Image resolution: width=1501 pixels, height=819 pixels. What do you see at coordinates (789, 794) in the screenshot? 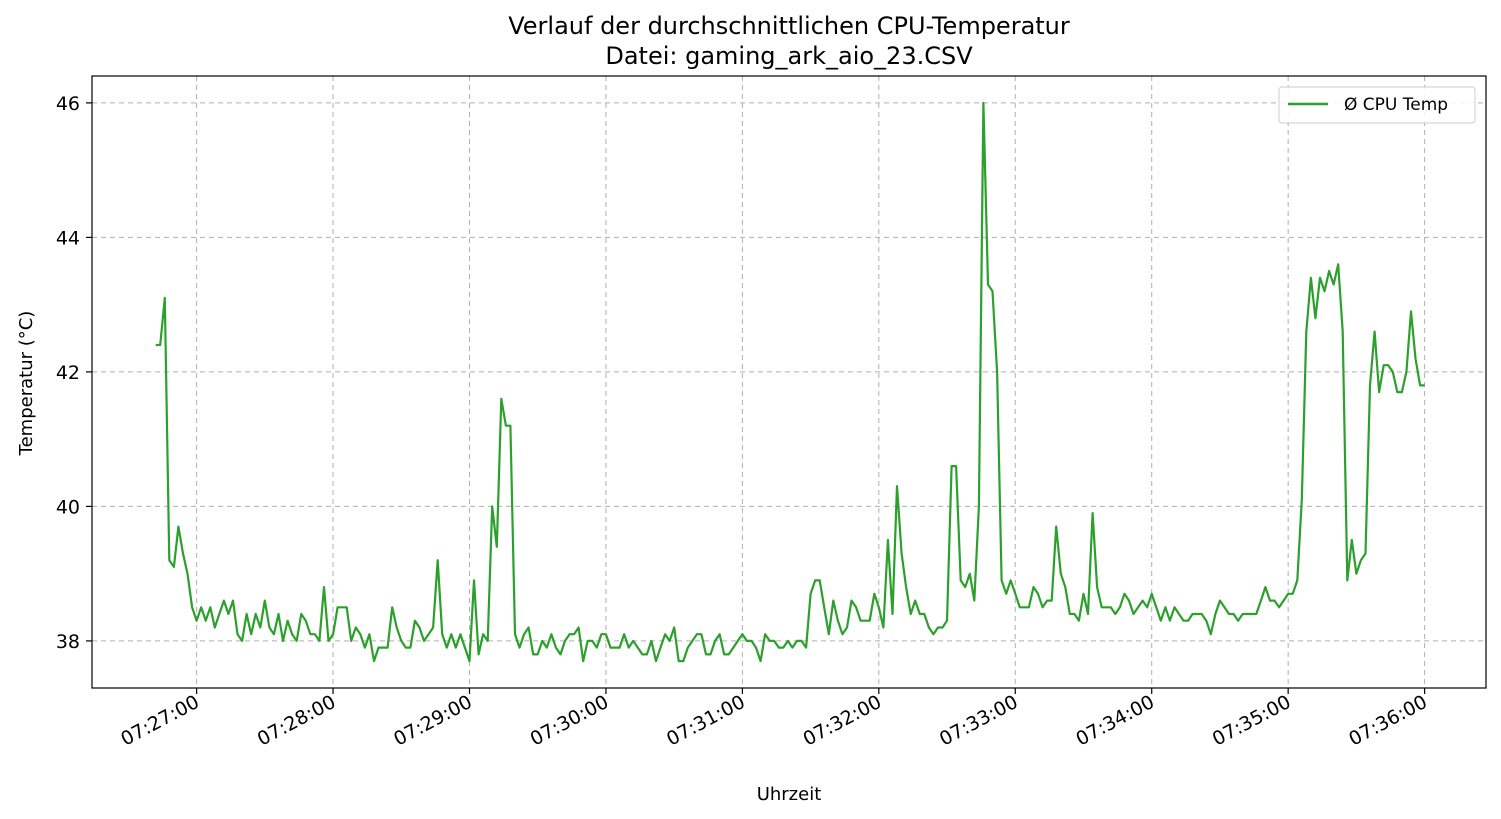
I see `x-axis-label: Uhrzeit` at bounding box center [789, 794].